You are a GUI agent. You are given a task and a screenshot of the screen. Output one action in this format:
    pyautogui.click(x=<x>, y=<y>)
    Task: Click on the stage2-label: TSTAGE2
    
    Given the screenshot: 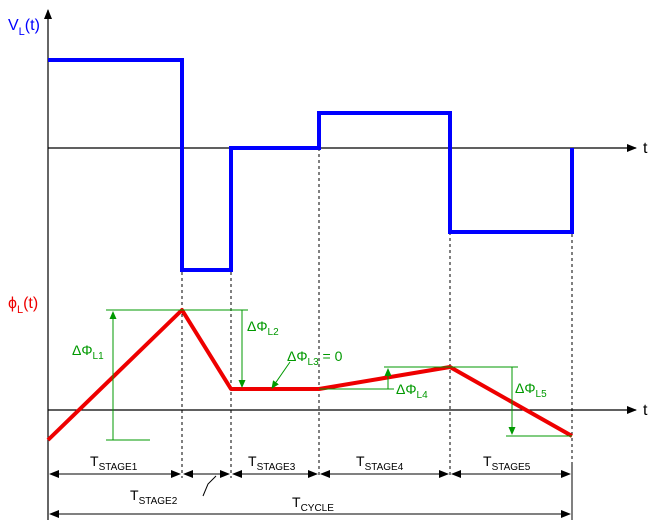 What is the action you would take?
    pyautogui.click(x=154, y=497)
    